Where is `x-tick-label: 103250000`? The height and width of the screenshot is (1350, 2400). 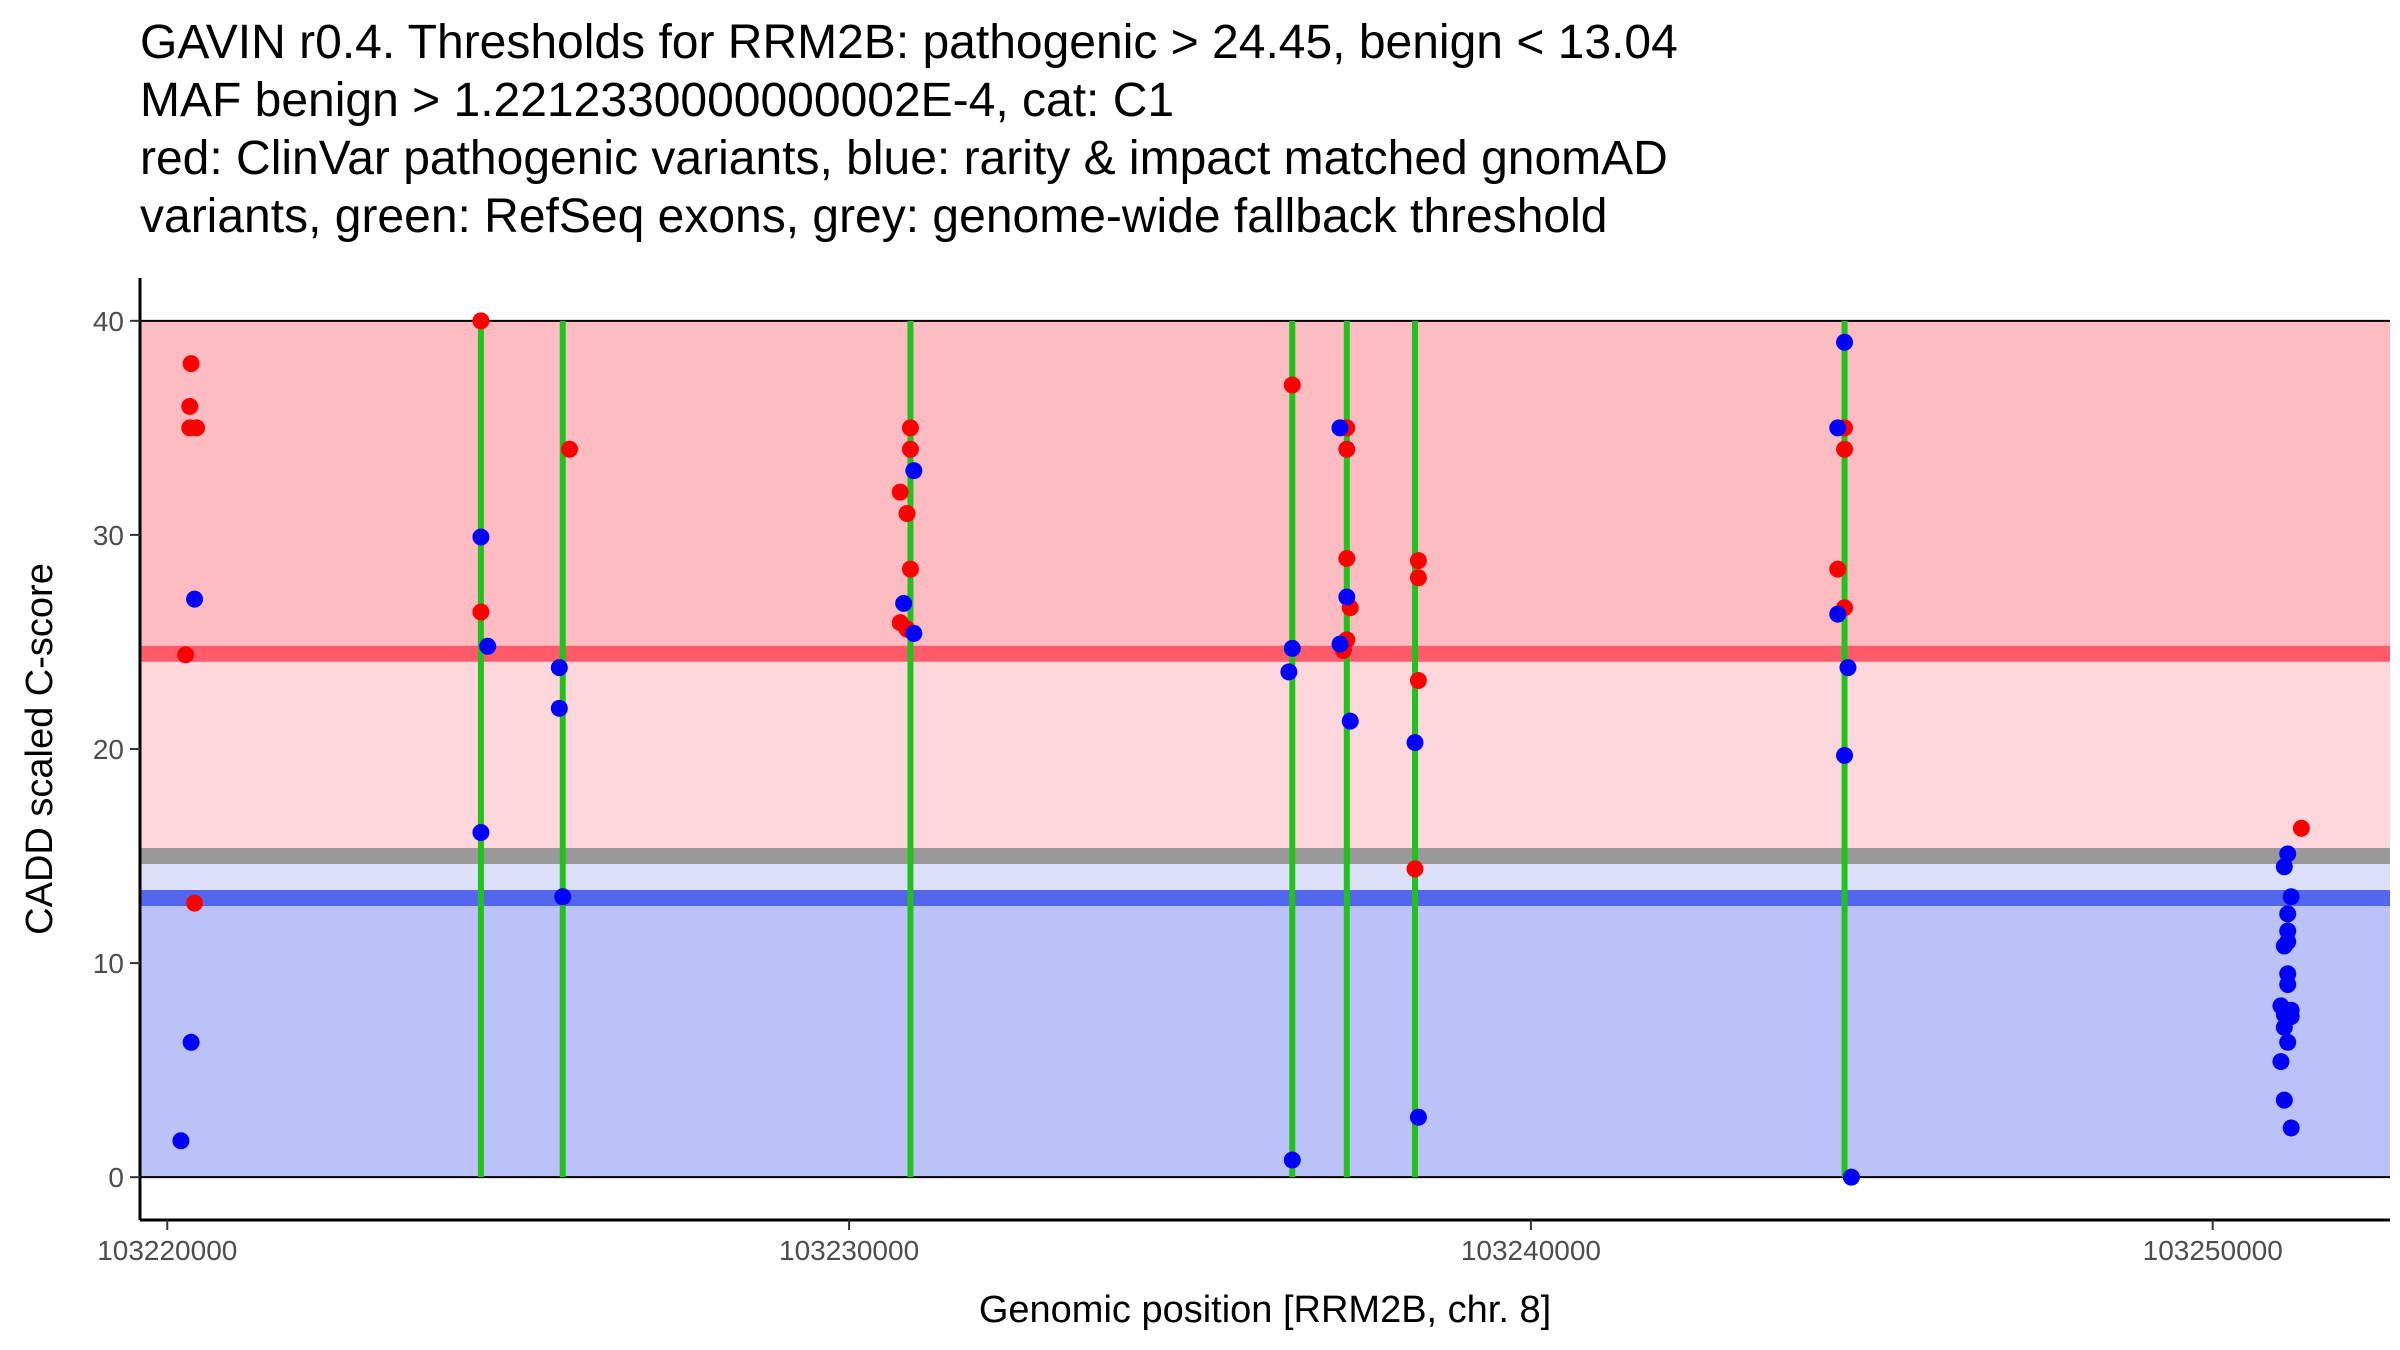 x-tick-label: 103250000 is located at coordinates (2213, 1250).